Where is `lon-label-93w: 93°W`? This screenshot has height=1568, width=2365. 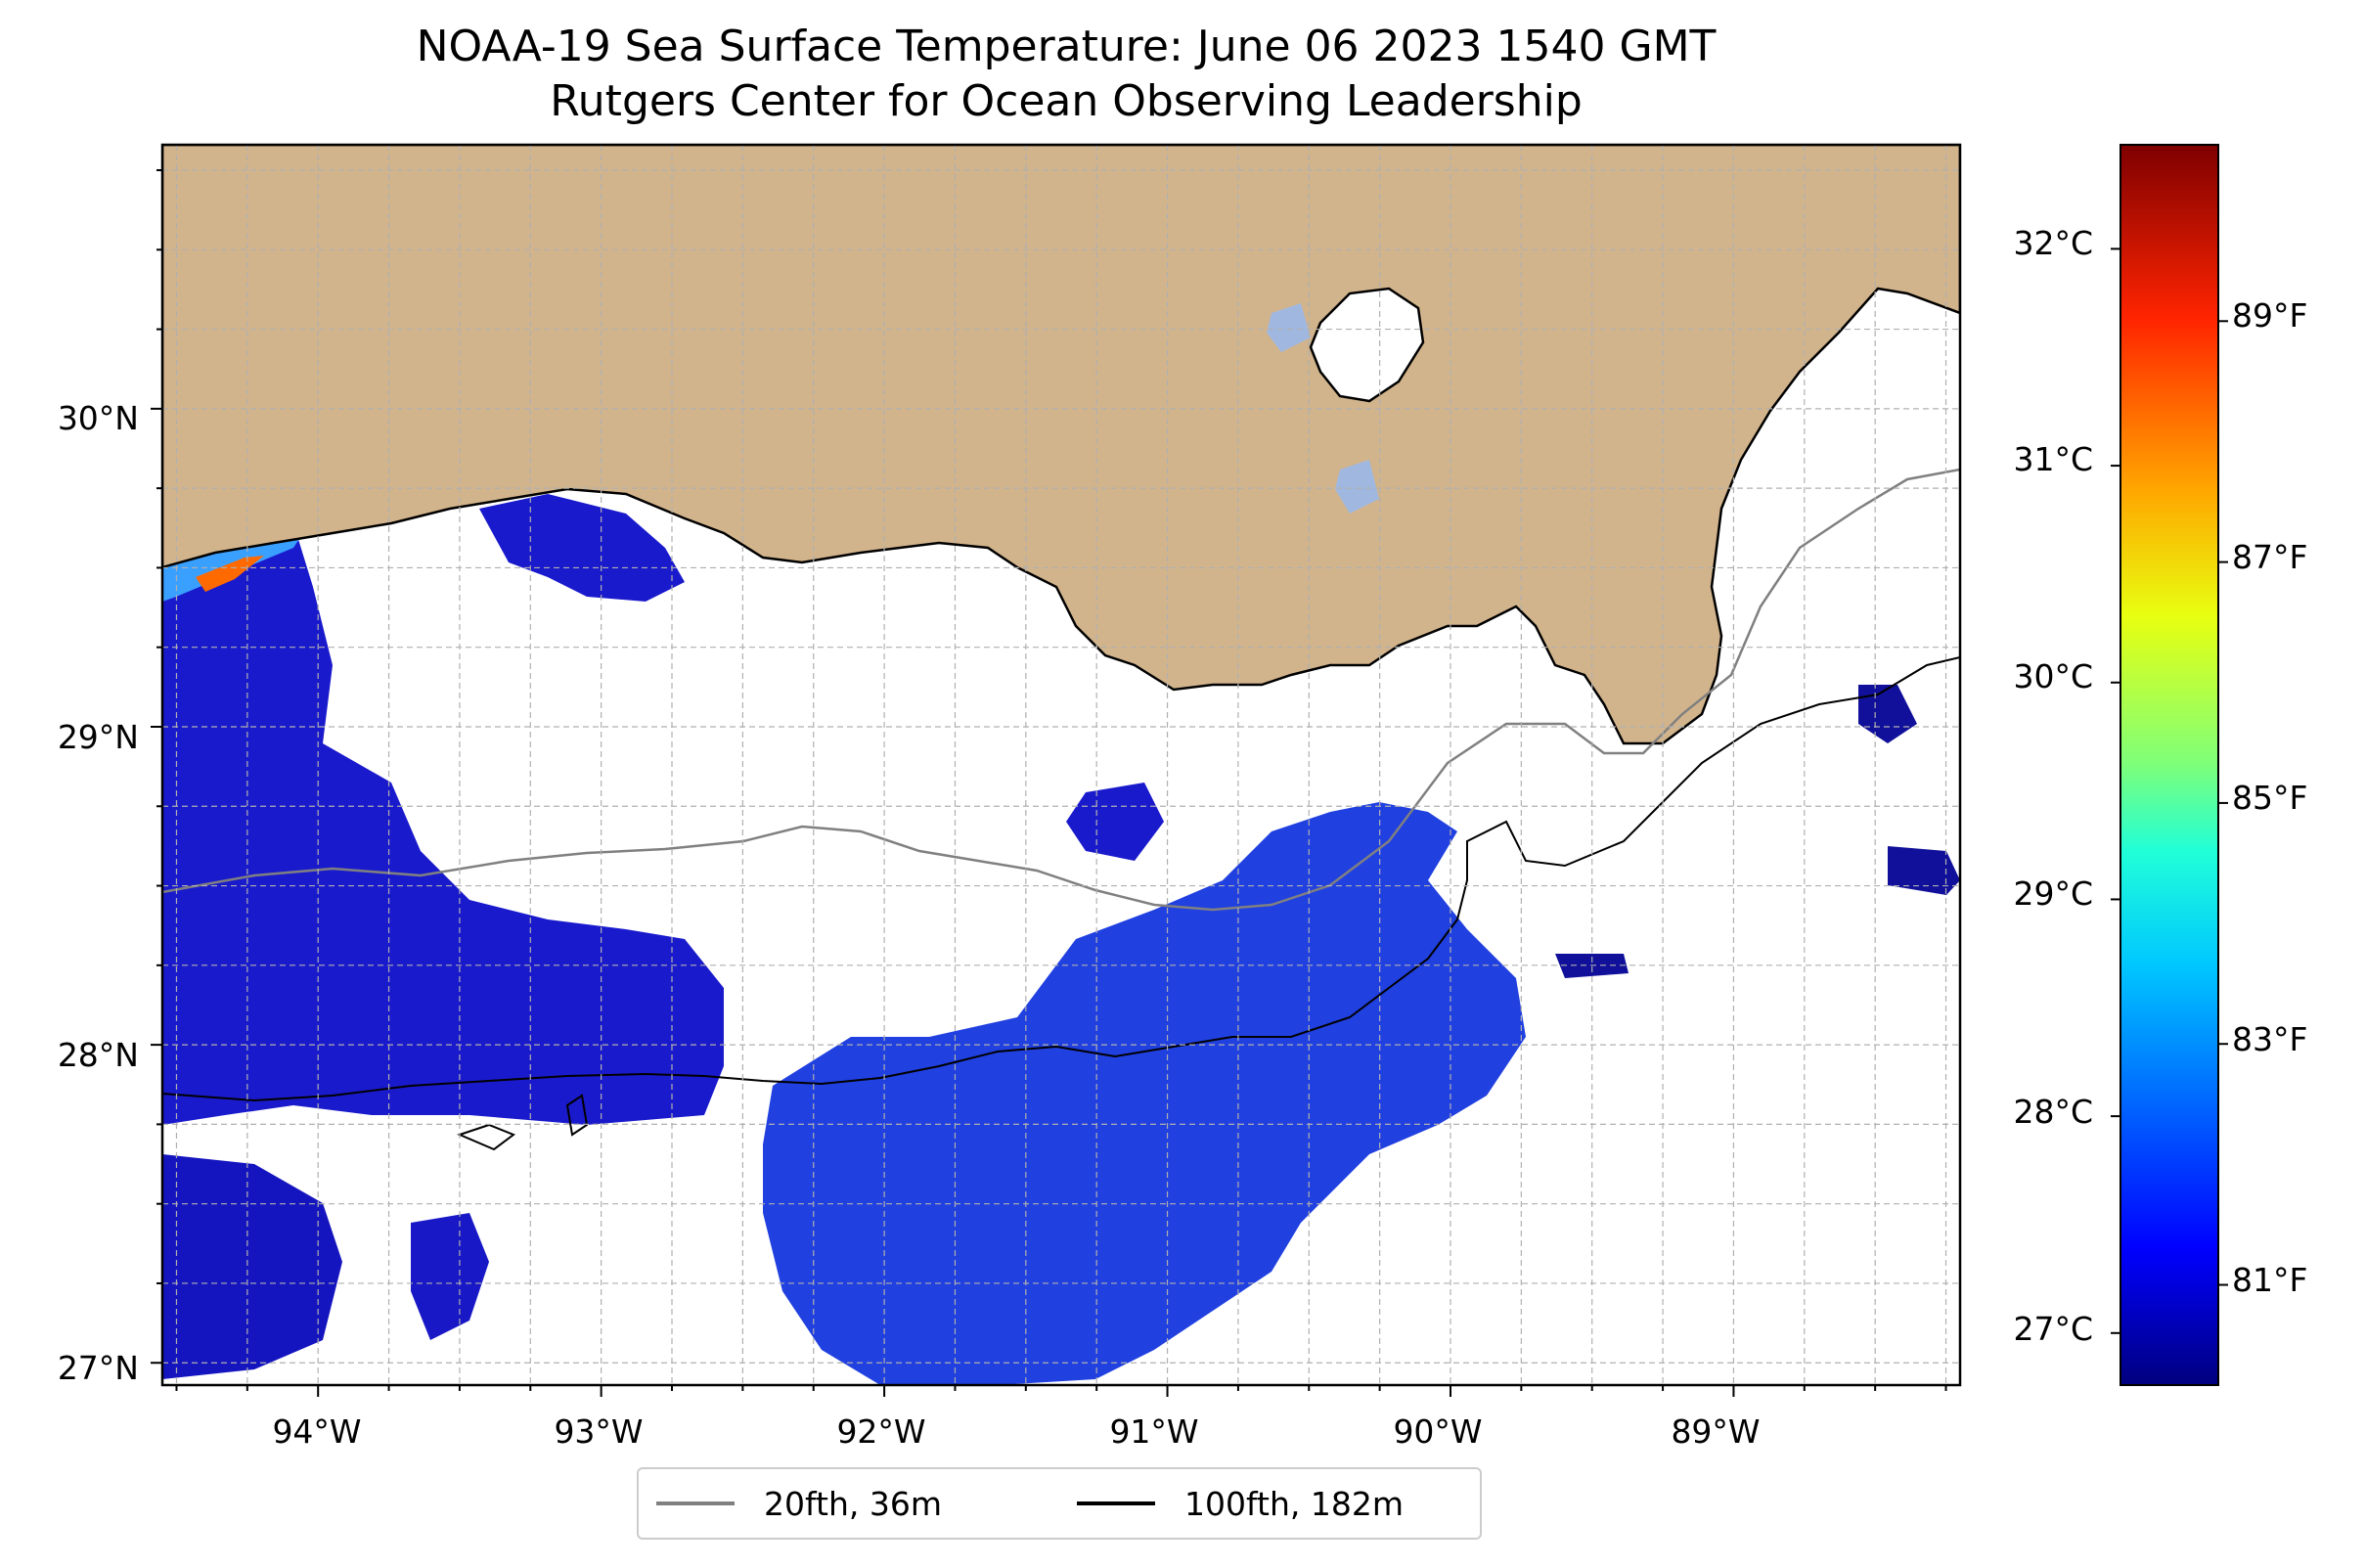 lon-label-93w: 93°W is located at coordinates (599, 1431).